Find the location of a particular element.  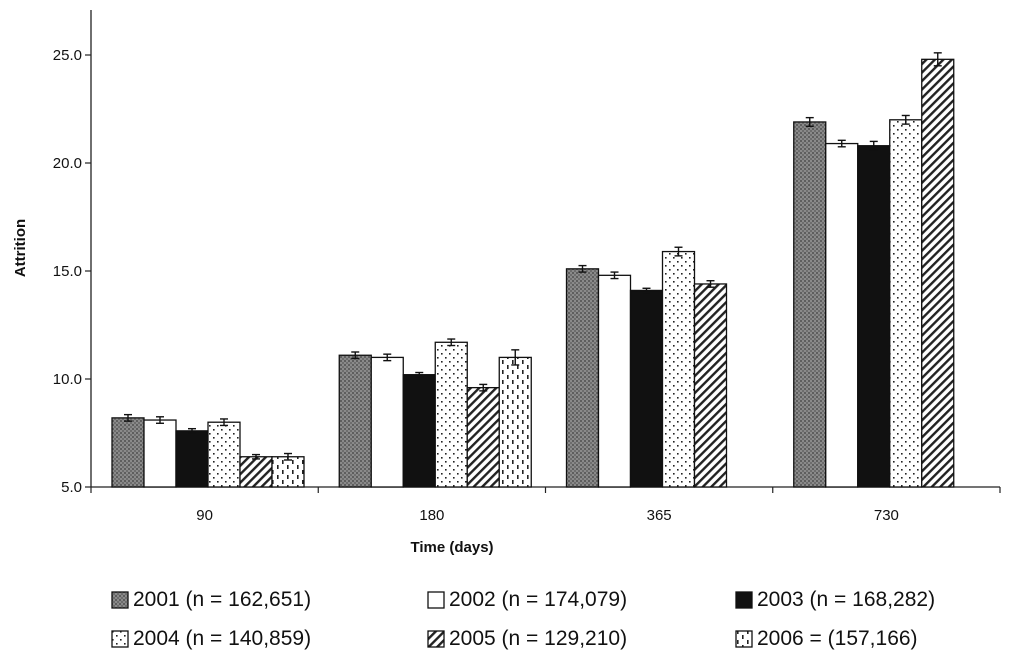

x-axis-title: Time (days) is located at coordinates (451, 547).